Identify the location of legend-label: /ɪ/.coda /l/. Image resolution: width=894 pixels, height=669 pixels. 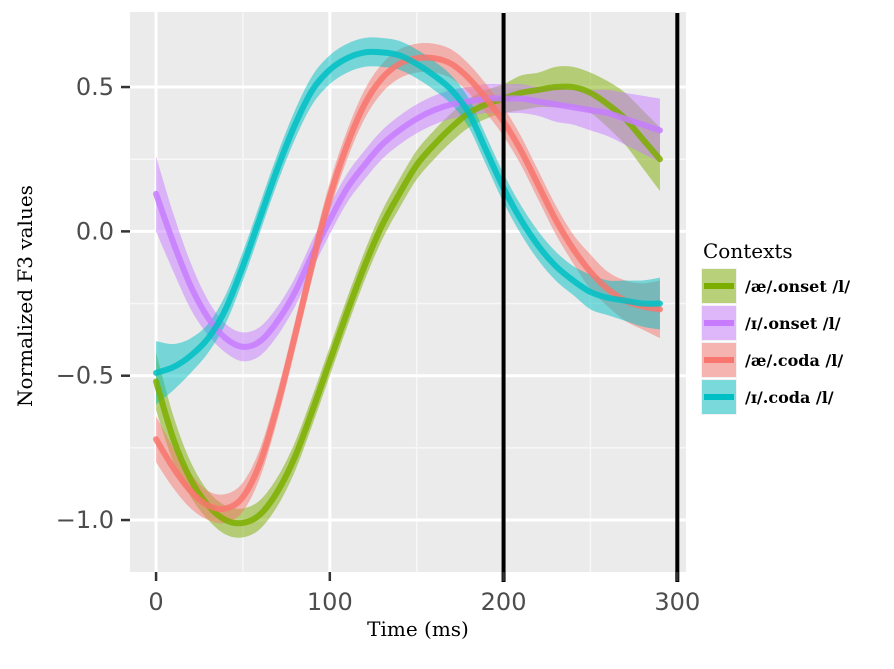
(789, 397).